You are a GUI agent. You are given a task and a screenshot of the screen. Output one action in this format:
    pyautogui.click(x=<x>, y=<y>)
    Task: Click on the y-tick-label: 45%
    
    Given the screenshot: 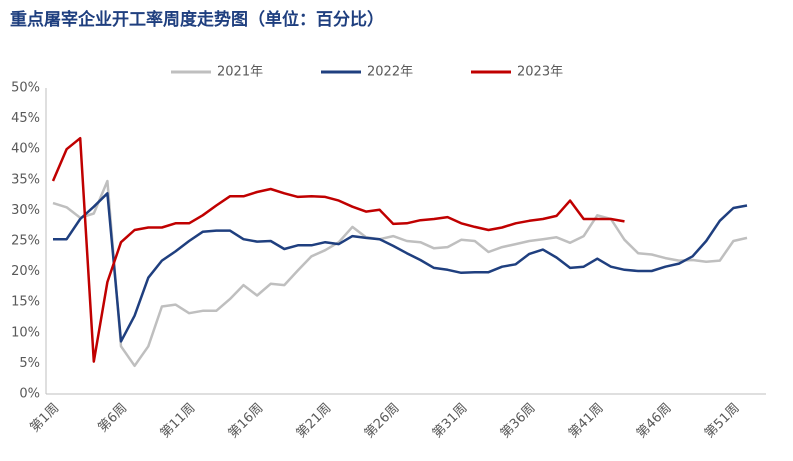 What is the action you would take?
    pyautogui.click(x=25, y=118)
    